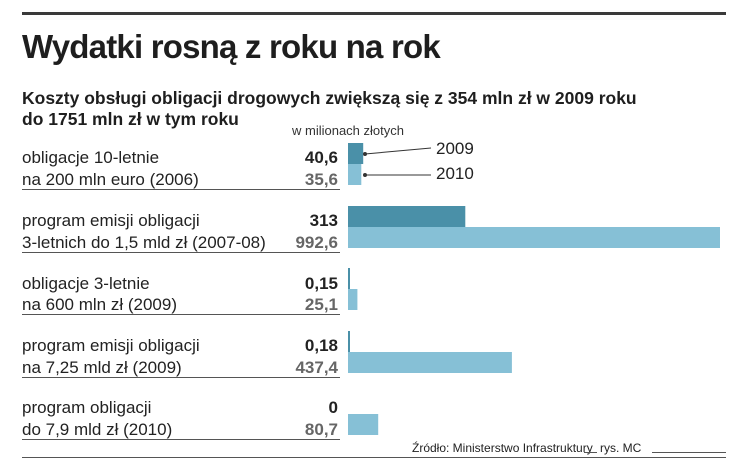 The image size is (742, 475). What do you see at coordinates (110, 179) in the screenshot?
I see `category-label-1-line-2: na 200 mln euro (2006)` at bounding box center [110, 179].